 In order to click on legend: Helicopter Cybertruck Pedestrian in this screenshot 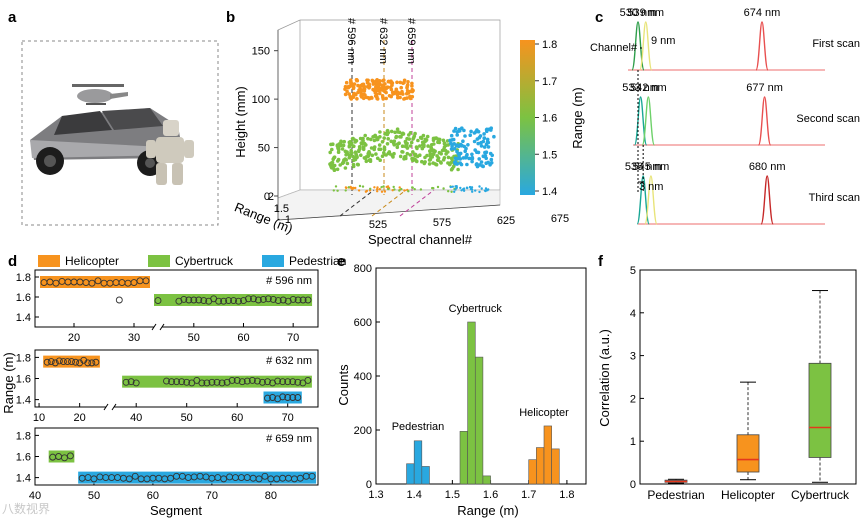, I will do `click(192, 261)`.